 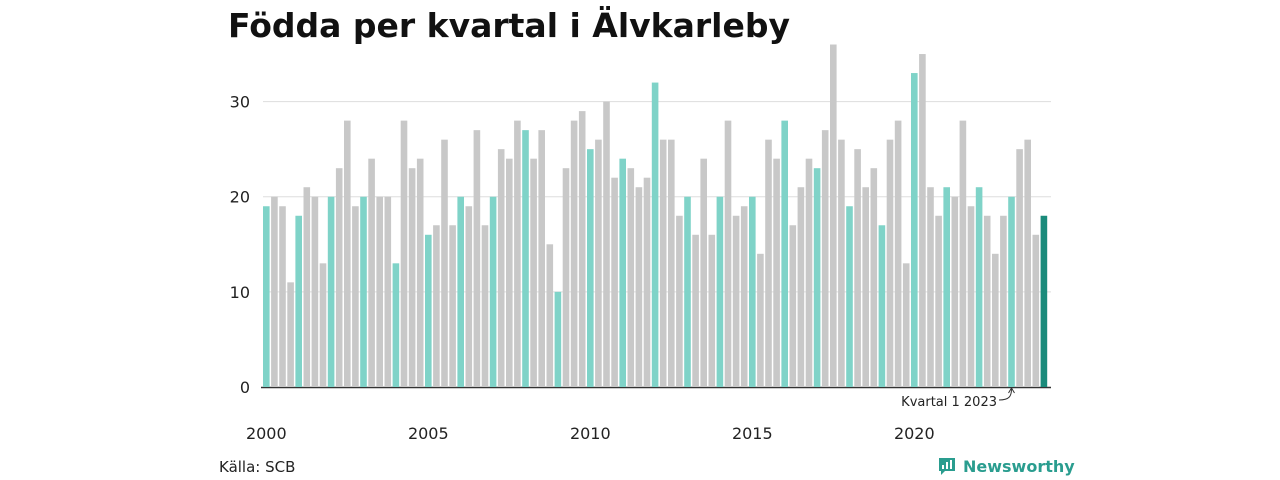 What do you see at coordinates (428, 433) in the screenshot?
I see `x-tick-label: 2005` at bounding box center [428, 433].